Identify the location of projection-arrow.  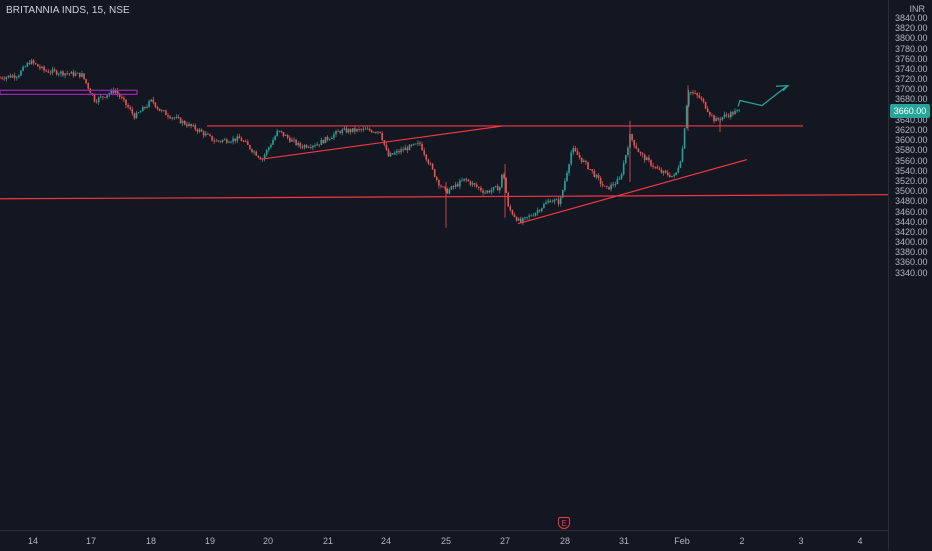
(762, 96).